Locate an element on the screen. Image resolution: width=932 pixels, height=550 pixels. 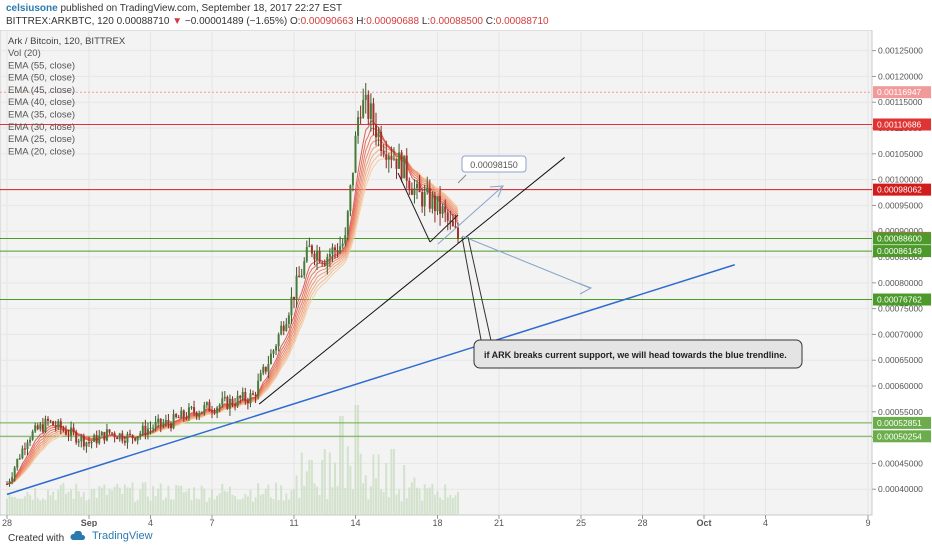
legend-item: EMA (45, close) is located at coordinates (41, 90).